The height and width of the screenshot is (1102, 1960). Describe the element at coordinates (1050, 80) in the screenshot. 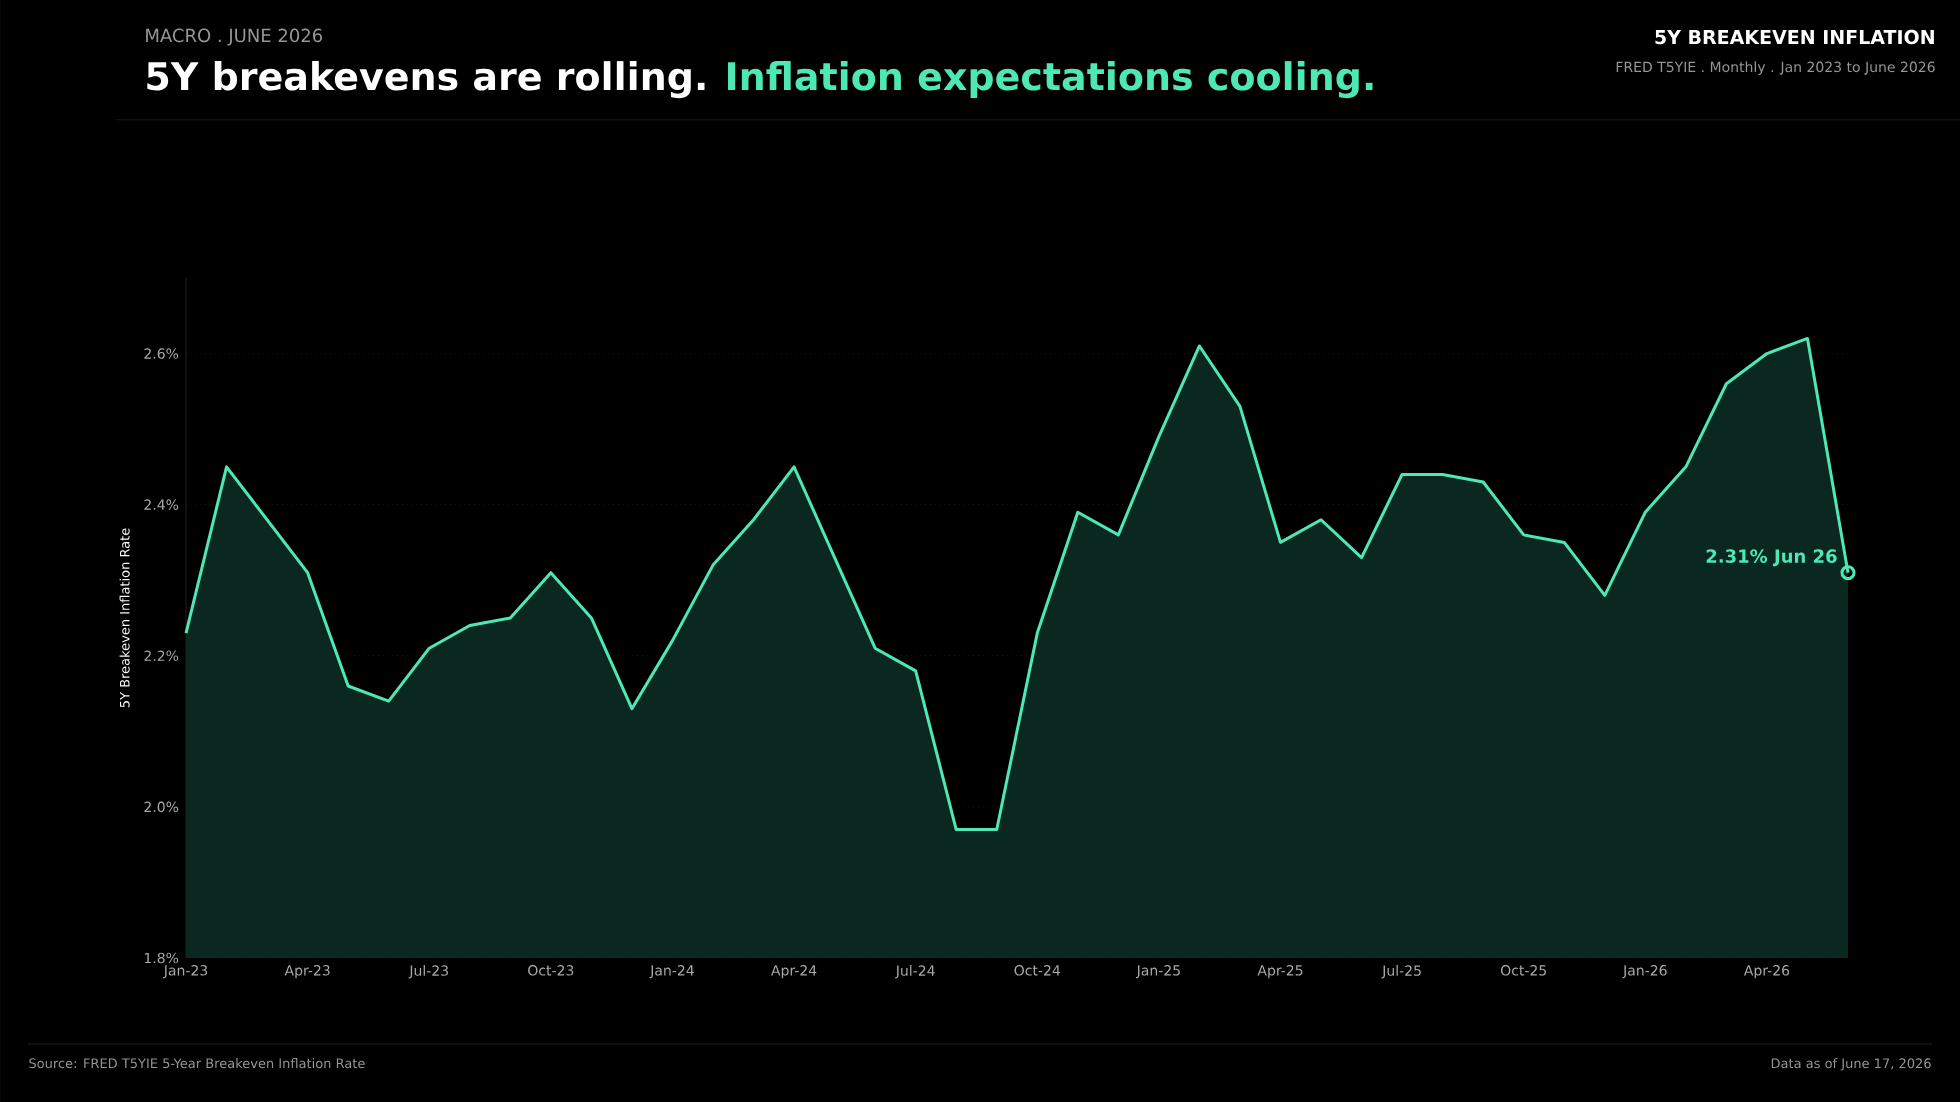

I see `chart-subtitle: Inflation expectations cooling.` at that location.